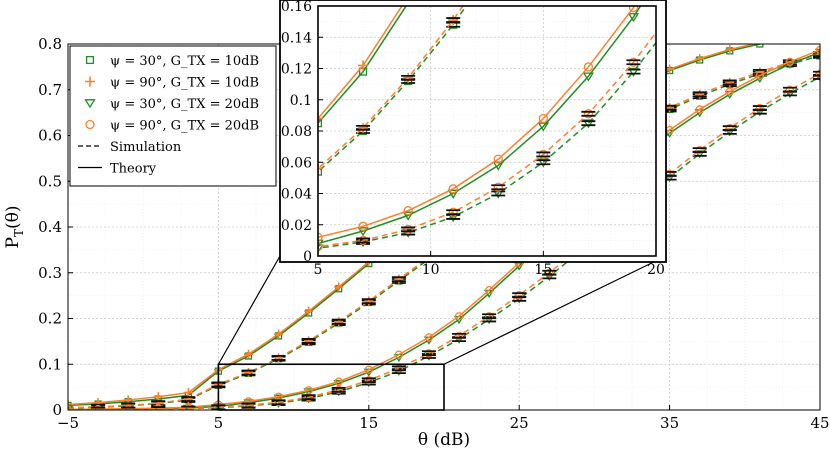 The width and height of the screenshot is (830, 452). What do you see at coordinates (656, 270) in the screenshot?
I see `x-tick-label: 20` at bounding box center [656, 270].